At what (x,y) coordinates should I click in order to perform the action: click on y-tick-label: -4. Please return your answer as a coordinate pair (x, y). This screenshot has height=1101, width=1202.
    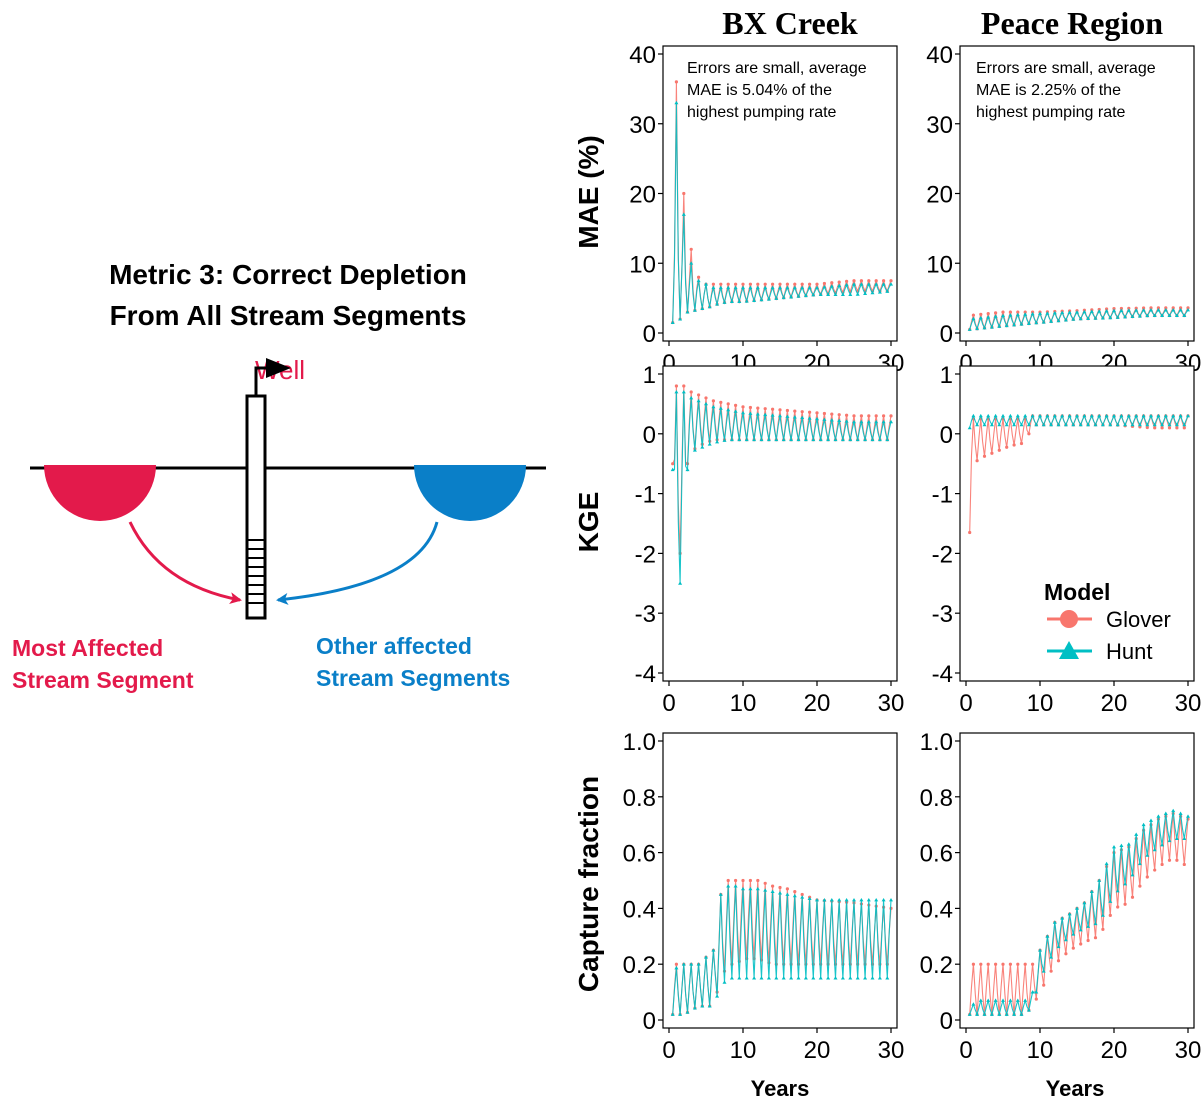
    Looking at the image, I should click on (645, 674).